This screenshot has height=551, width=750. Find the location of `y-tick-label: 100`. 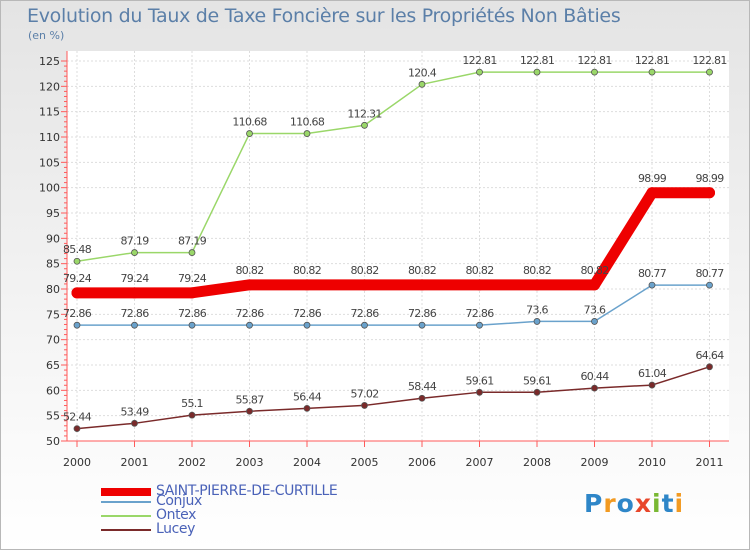

y-tick-label: 100 is located at coordinates (49, 188).